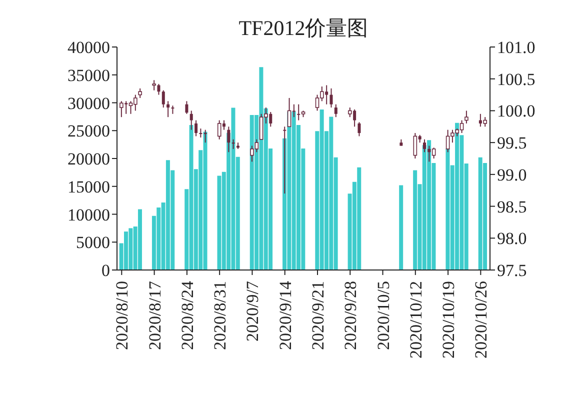  Describe the element at coordinates (318, 315) in the screenshot. I see `x-tick-label: 2020/9/21` at that location.